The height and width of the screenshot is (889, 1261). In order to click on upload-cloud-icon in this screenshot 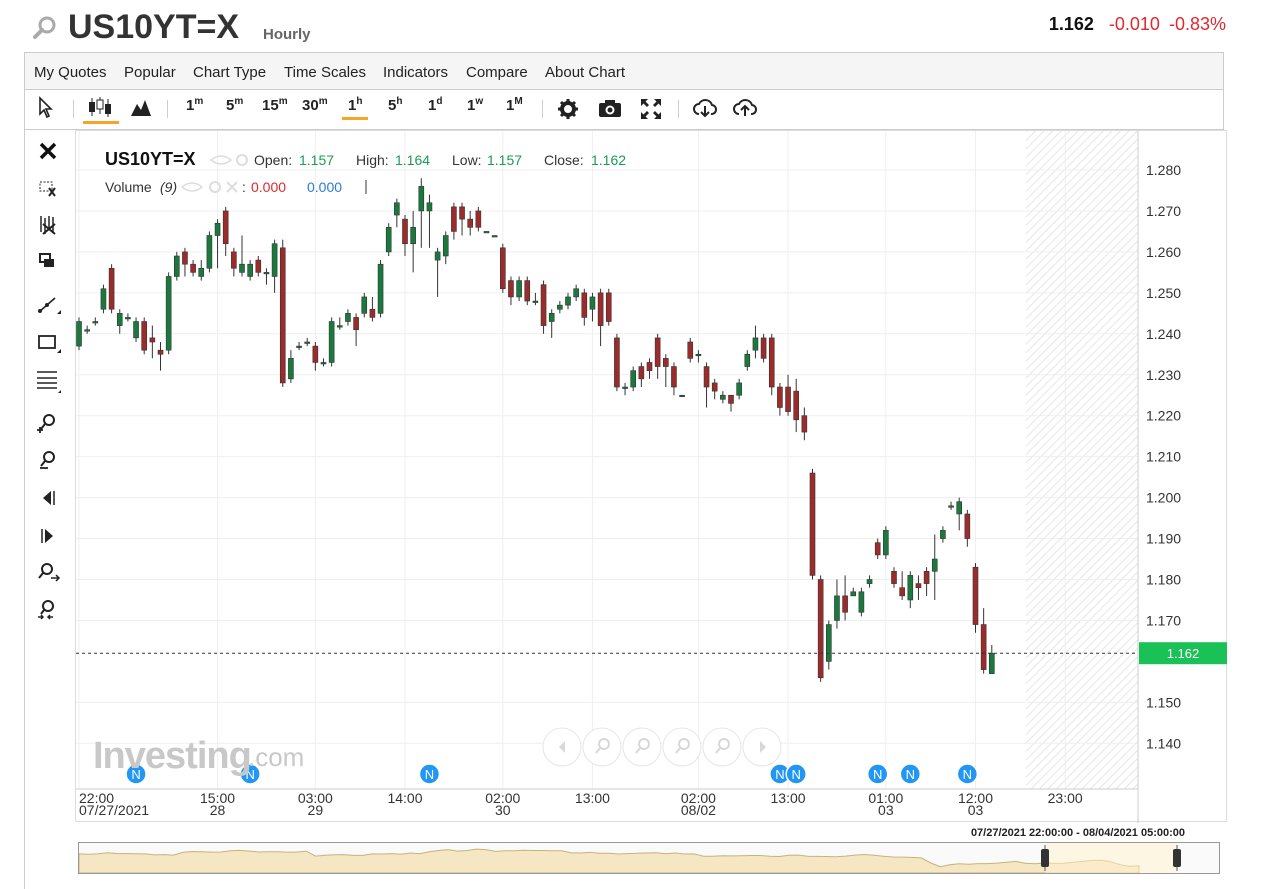, I will do `click(745, 108)`.